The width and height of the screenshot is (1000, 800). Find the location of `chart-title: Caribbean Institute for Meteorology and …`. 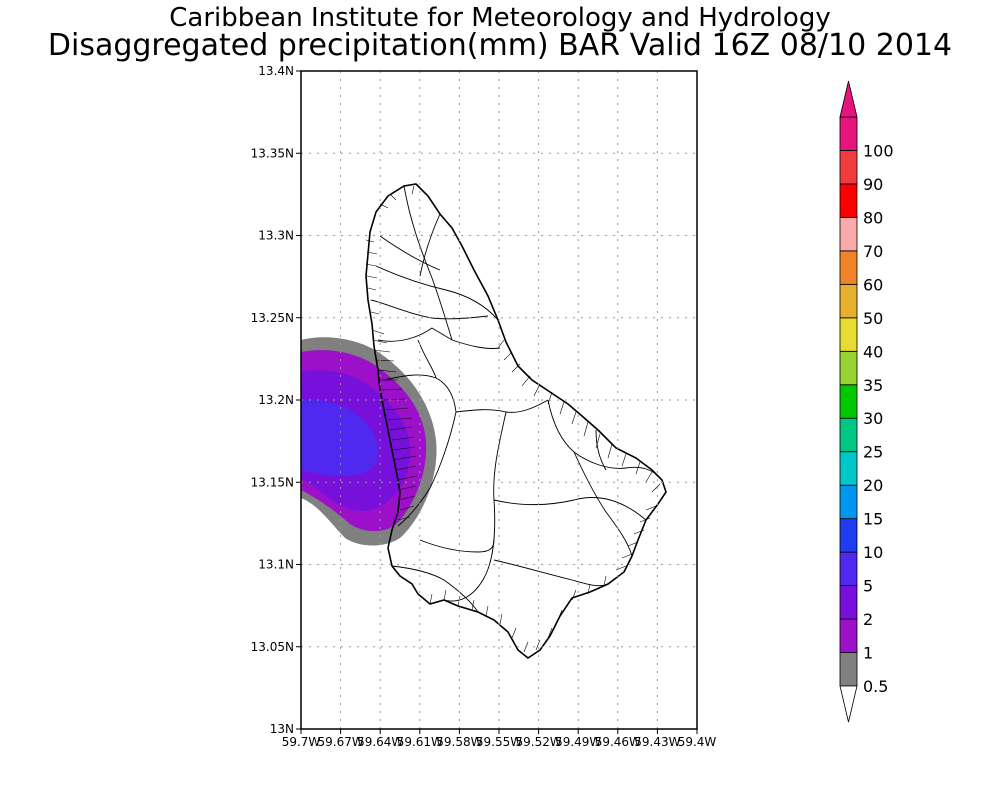

chart-title: Caribbean Institute for Meteorology and … is located at coordinates (500, 18).